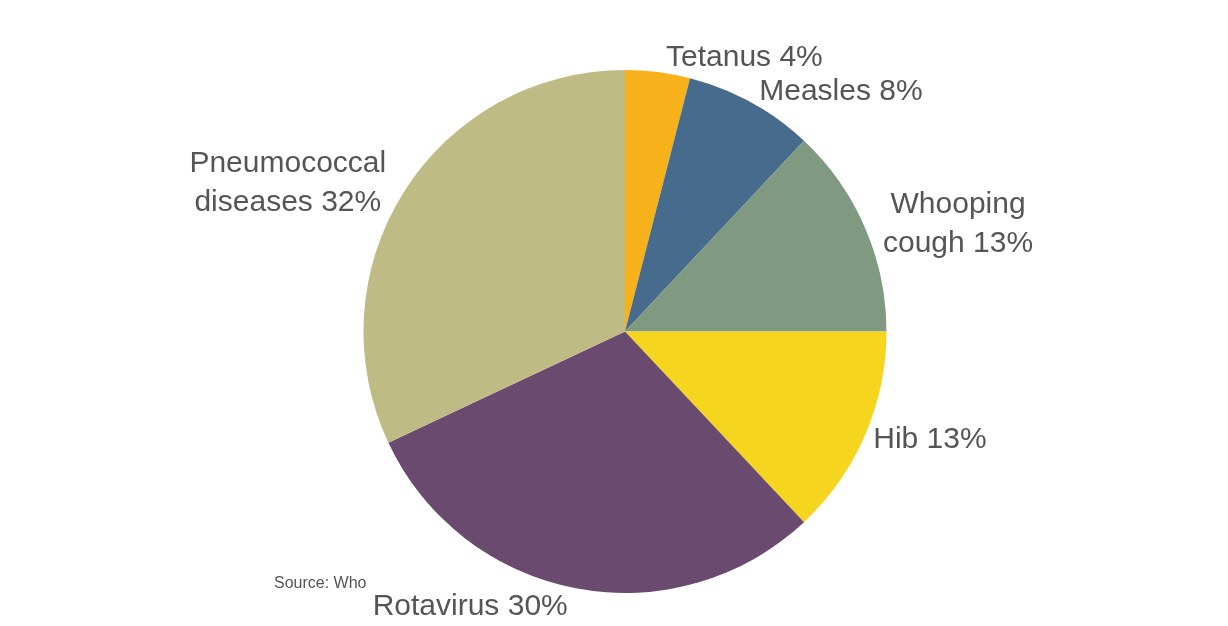  What do you see at coordinates (744, 56) in the screenshot?
I see `slice-label: Tetanus 4%` at bounding box center [744, 56].